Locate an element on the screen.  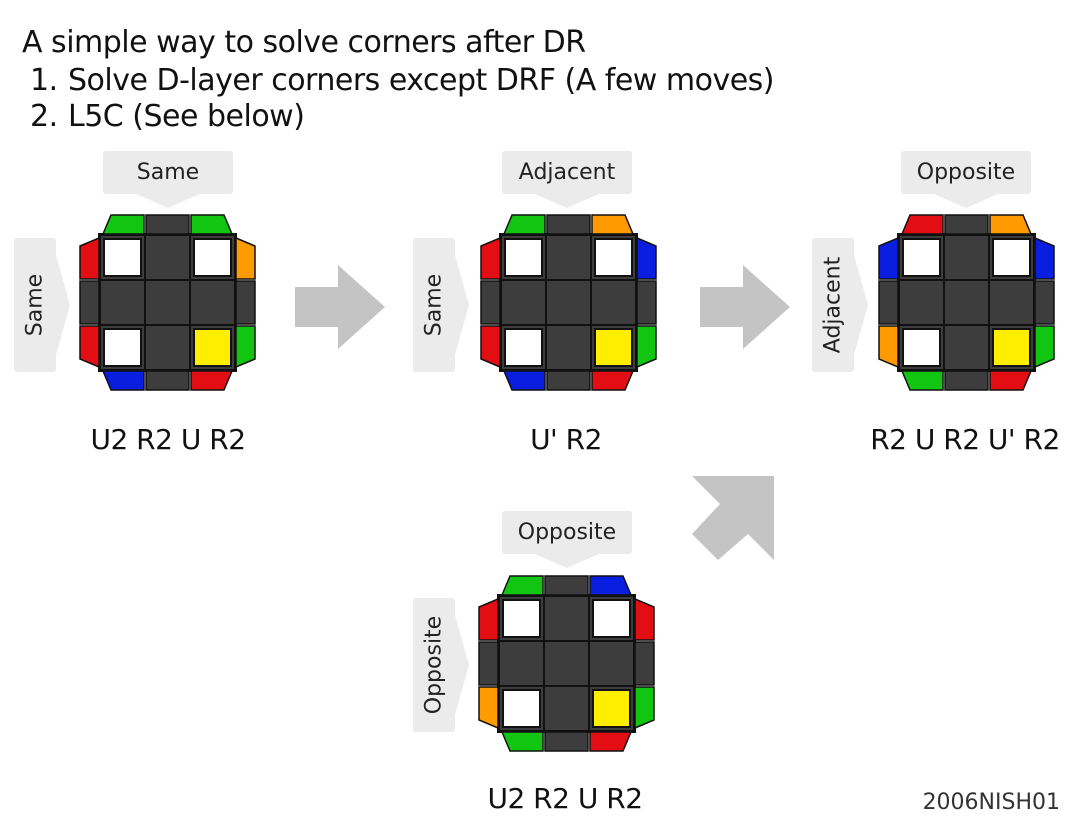
case-1-top-label: Same is located at coordinates (168, 179).